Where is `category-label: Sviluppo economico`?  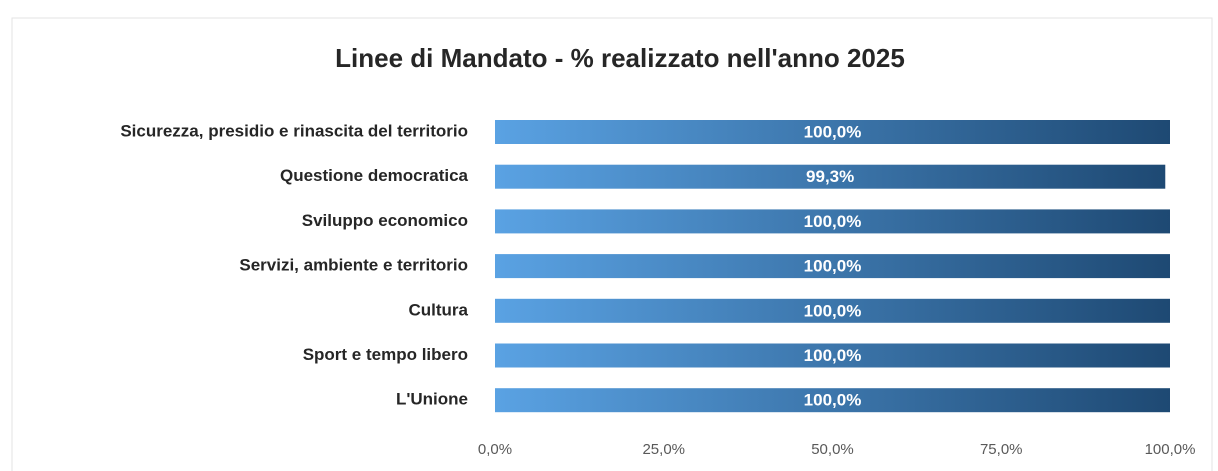
category-label: Sviluppo economico is located at coordinates (385, 220).